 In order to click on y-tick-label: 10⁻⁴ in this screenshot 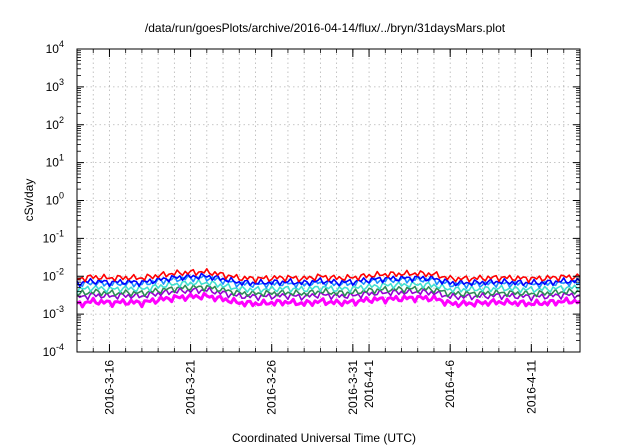, I will do `click(53, 350)`.